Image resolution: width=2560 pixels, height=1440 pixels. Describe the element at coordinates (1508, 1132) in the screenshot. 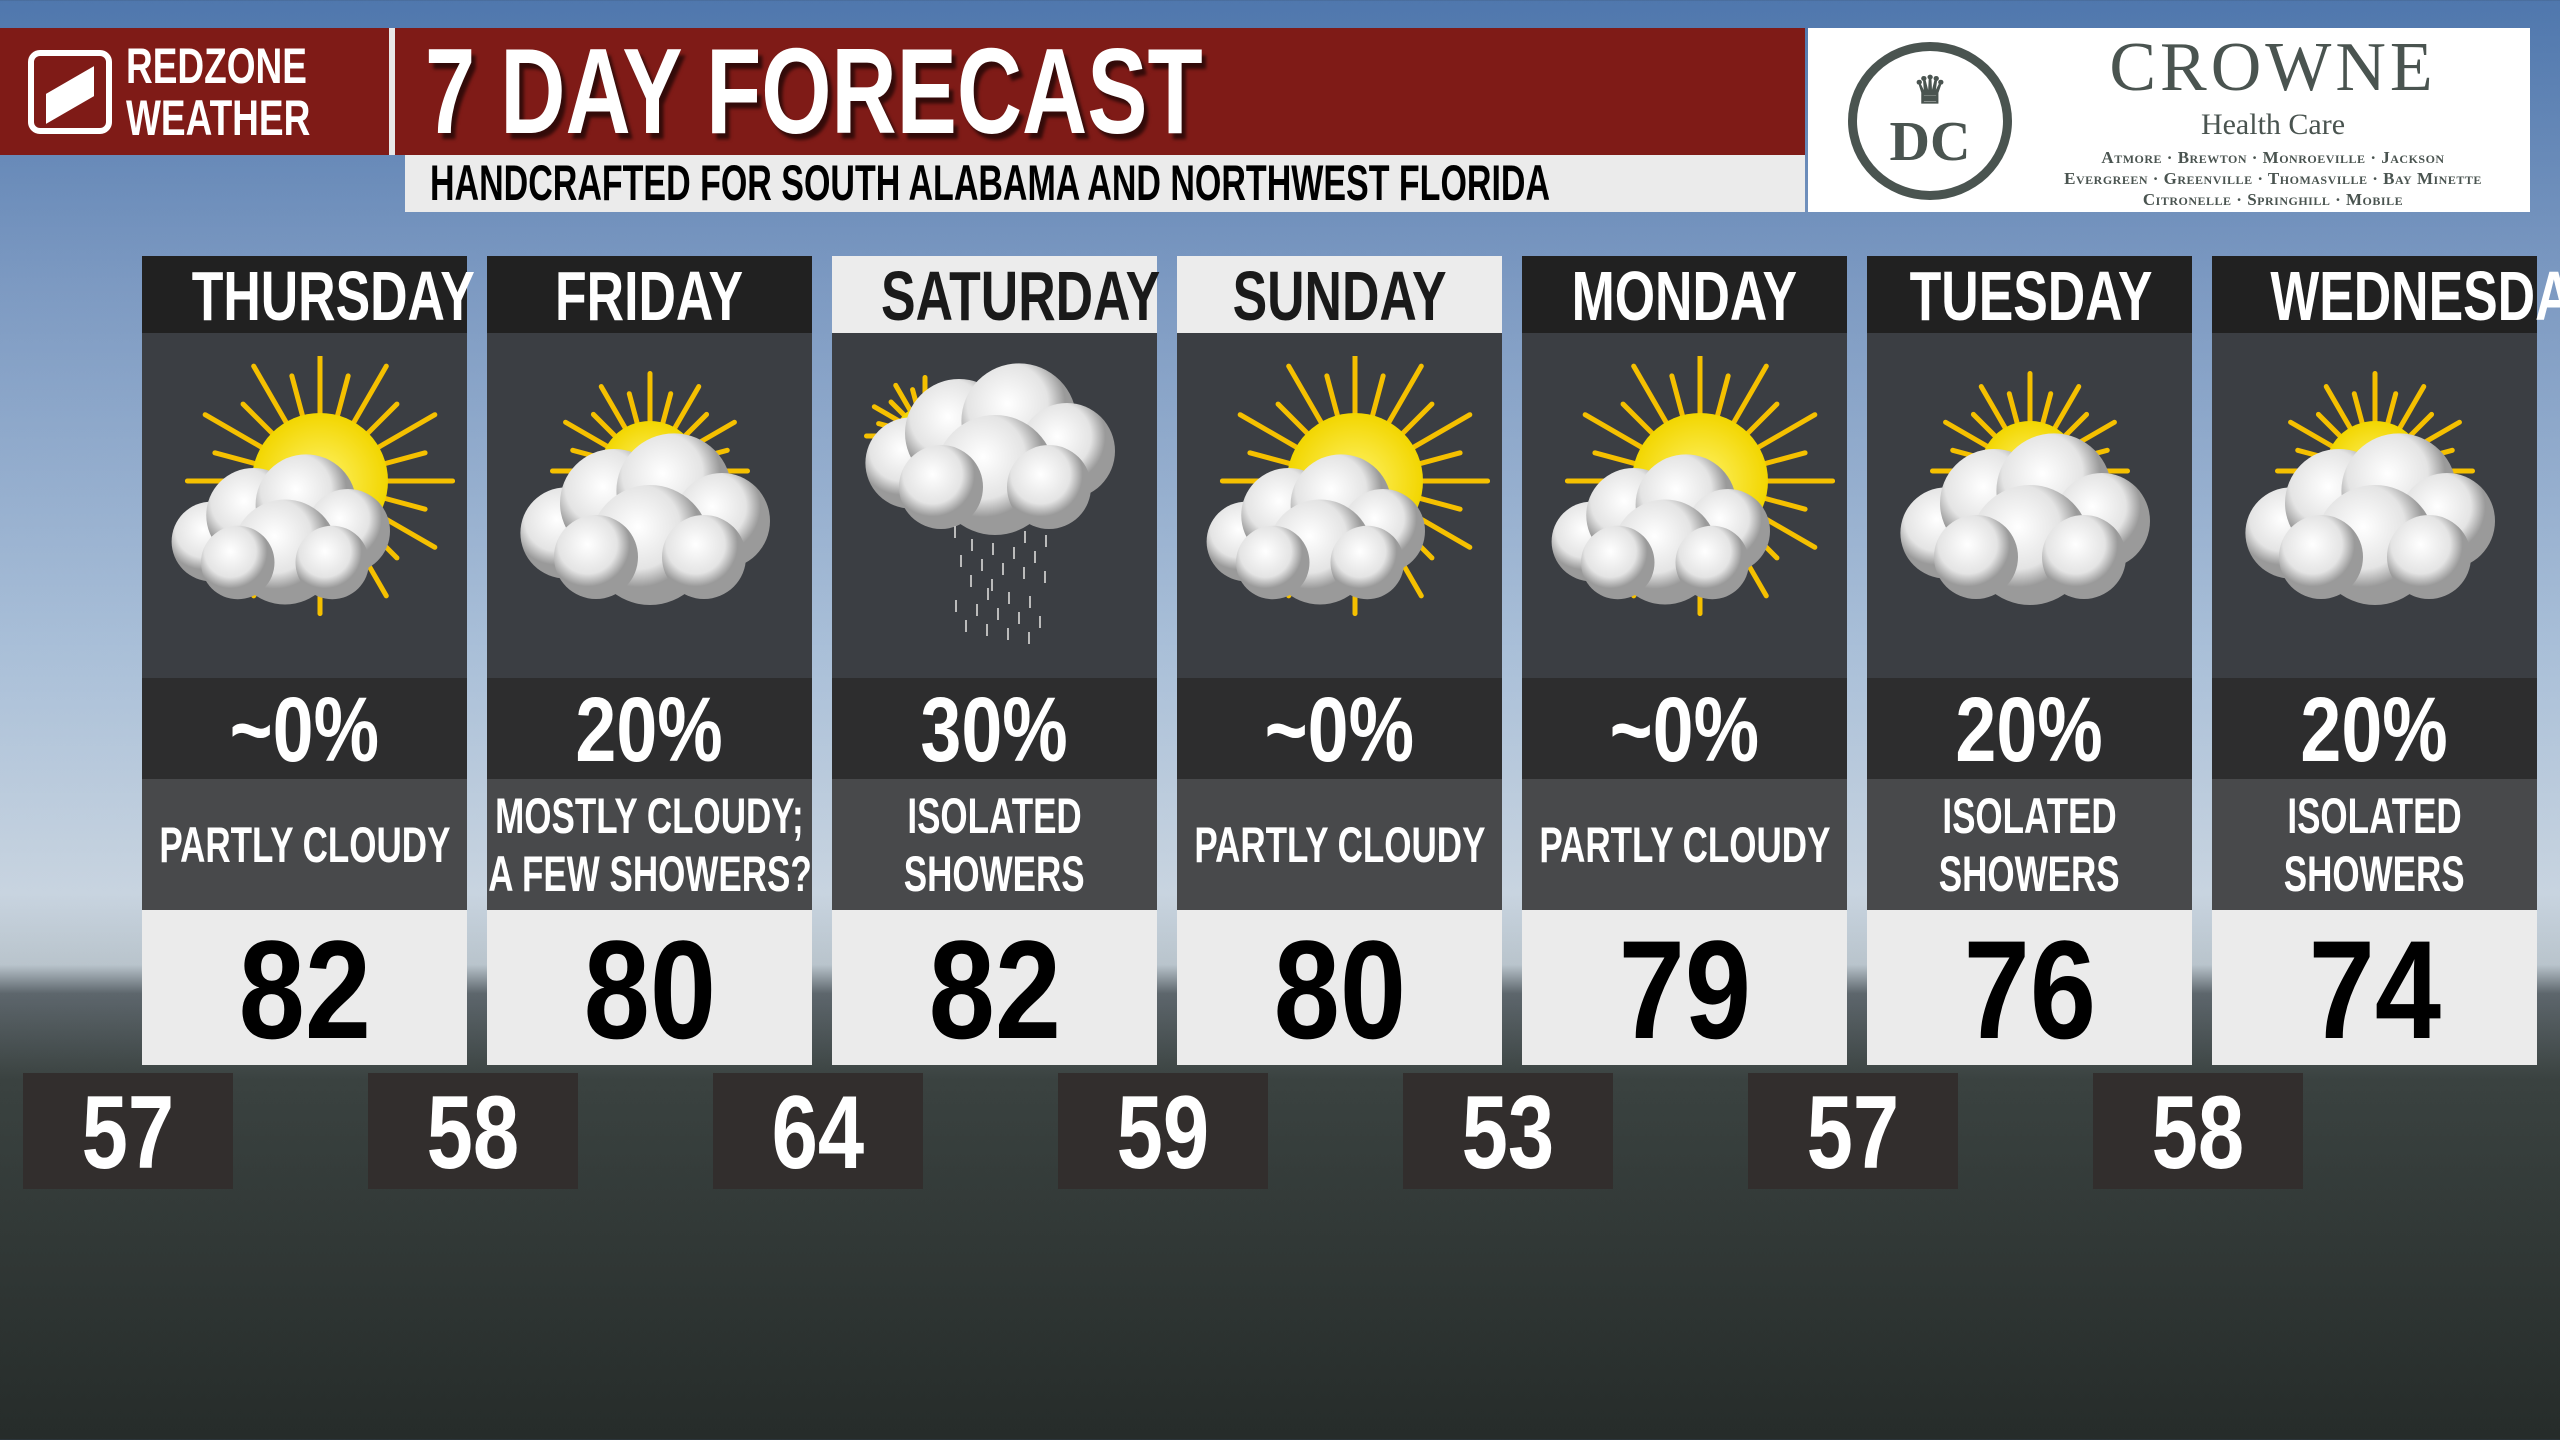

I see `low-temp: 53` at that location.